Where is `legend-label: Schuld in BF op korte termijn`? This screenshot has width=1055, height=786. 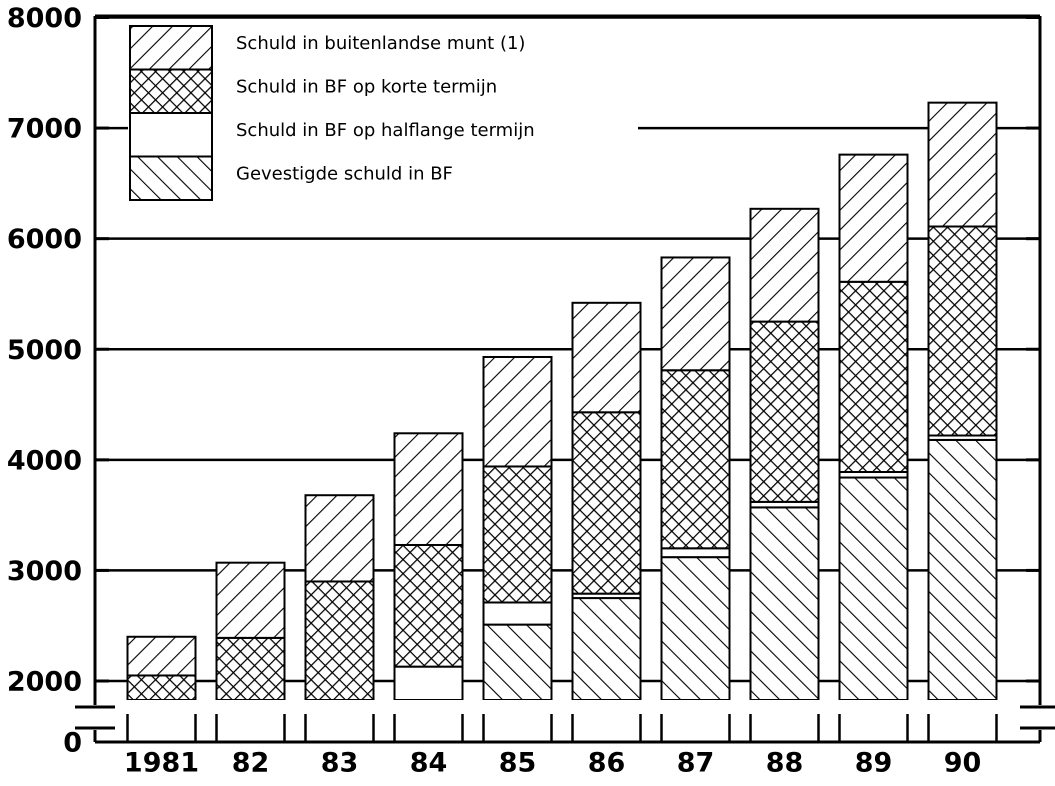
legend-label: Schuld in BF op korte termijn is located at coordinates (366, 87).